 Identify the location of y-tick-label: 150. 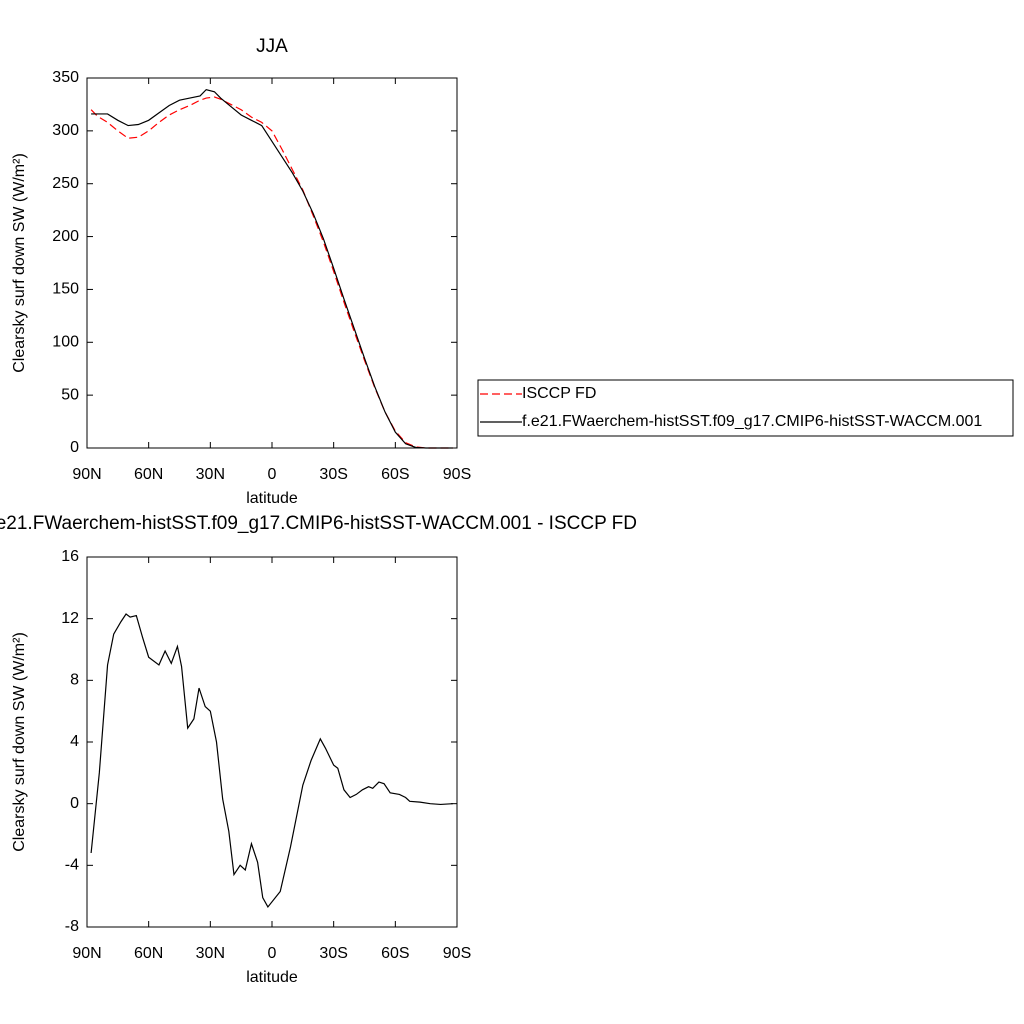
(65, 289).